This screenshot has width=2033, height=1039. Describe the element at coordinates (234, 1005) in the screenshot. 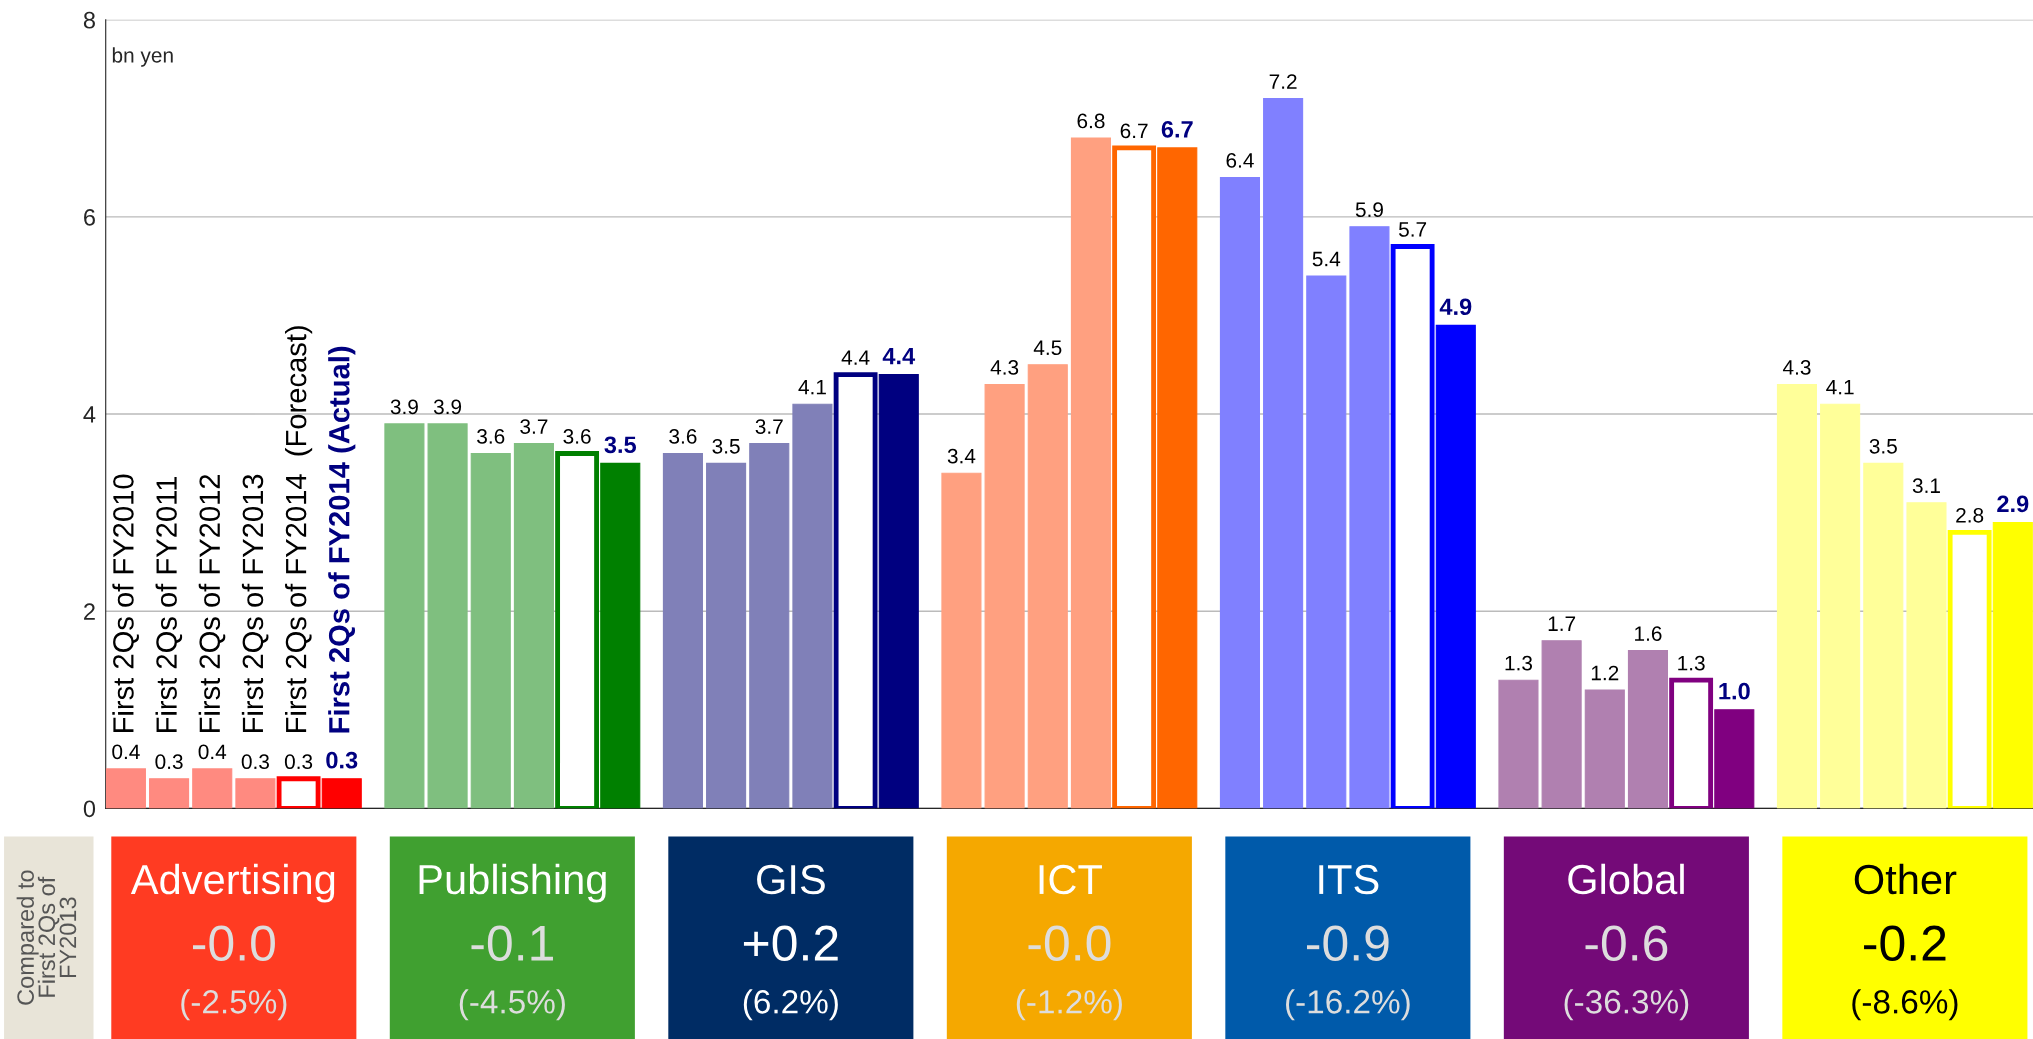

I see `text: (-2.5%)` at that location.